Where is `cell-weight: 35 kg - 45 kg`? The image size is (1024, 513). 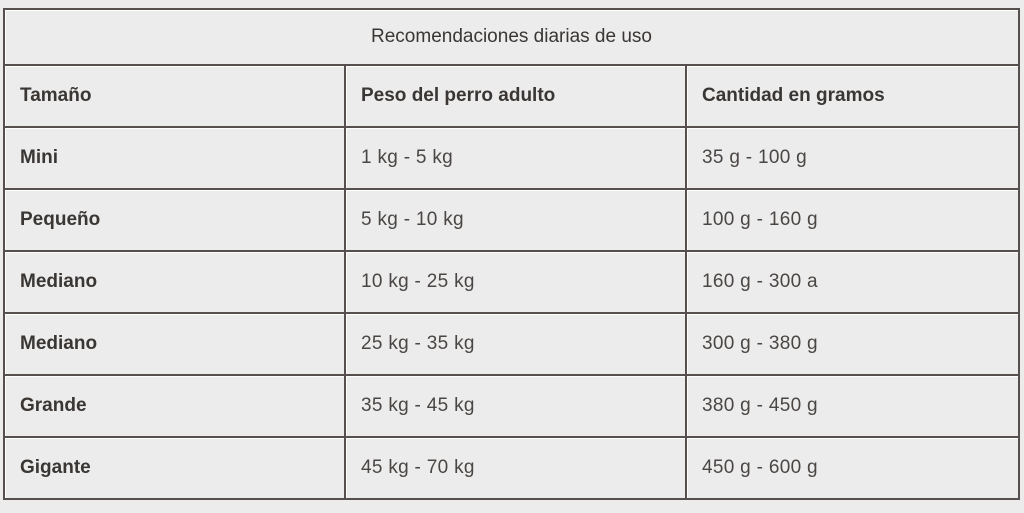
cell-weight: 35 kg - 45 kg is located at coordinates (515, 406).